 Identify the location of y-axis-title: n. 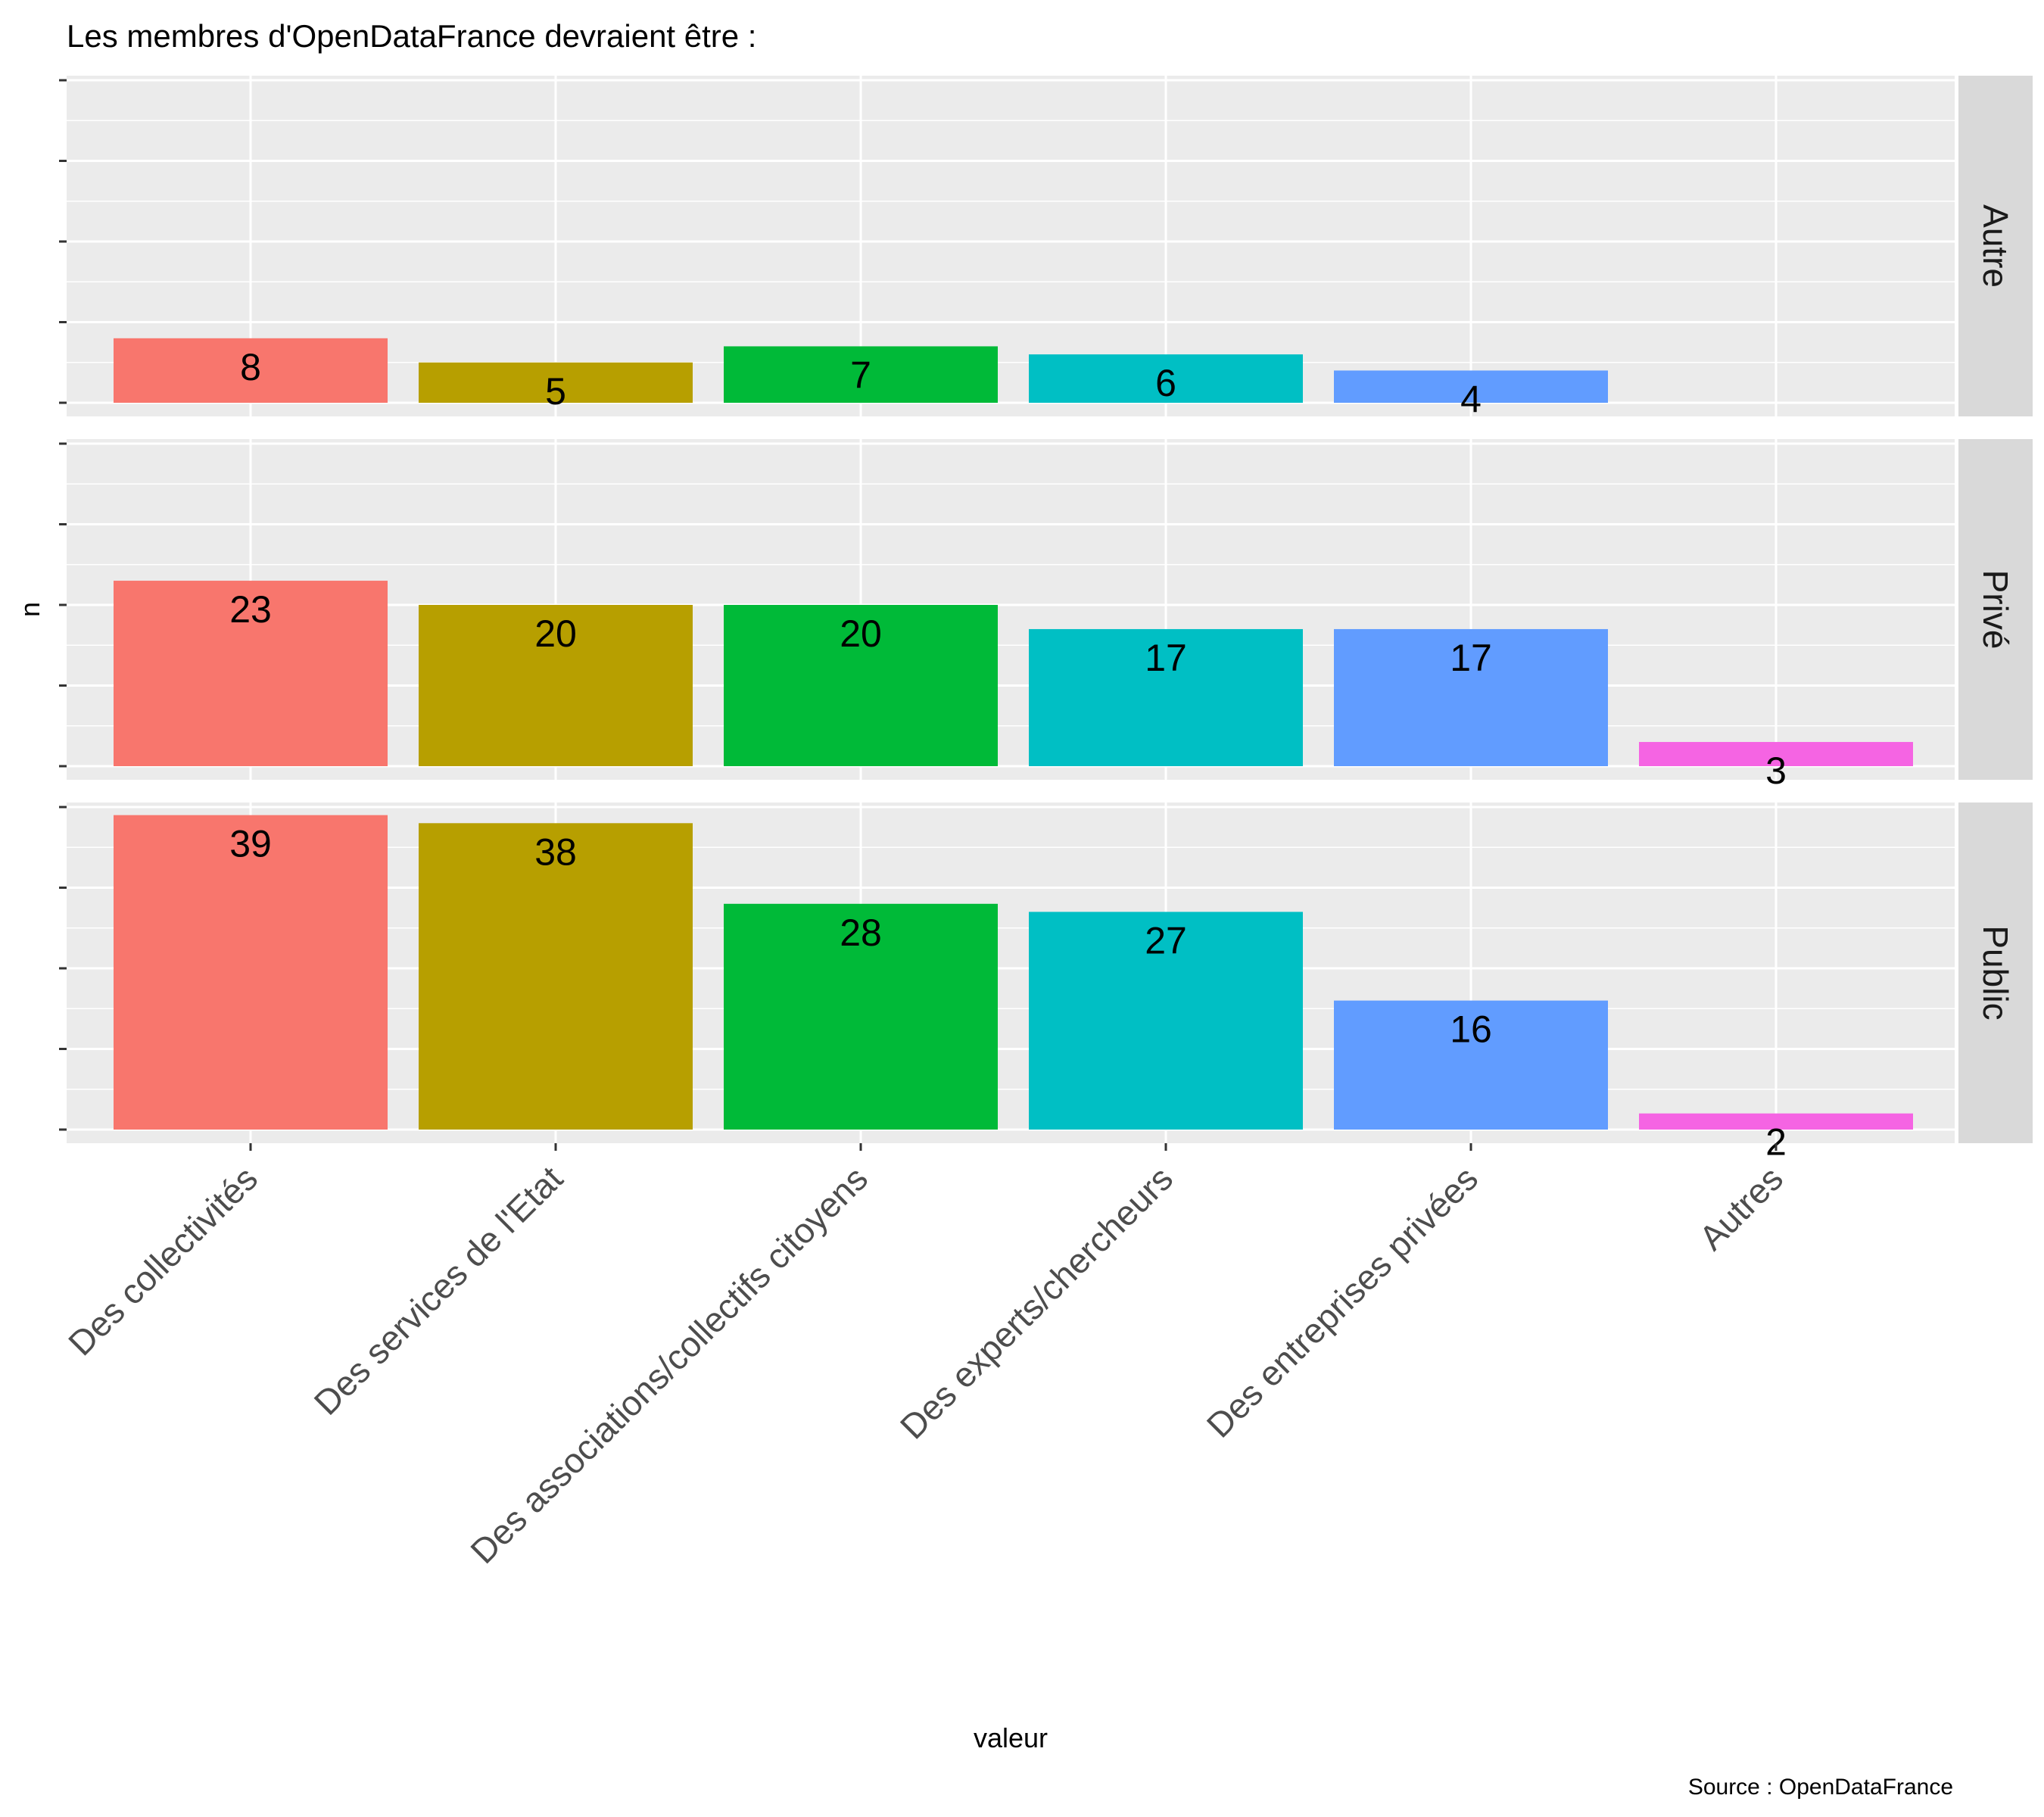
(29, 609).